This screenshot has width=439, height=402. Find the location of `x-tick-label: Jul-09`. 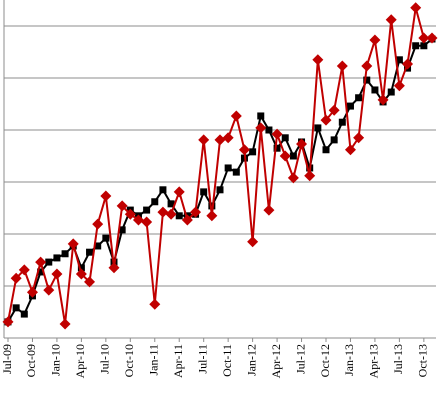

x-tick-label: Jul-09 is located at coordinates (7, 359).